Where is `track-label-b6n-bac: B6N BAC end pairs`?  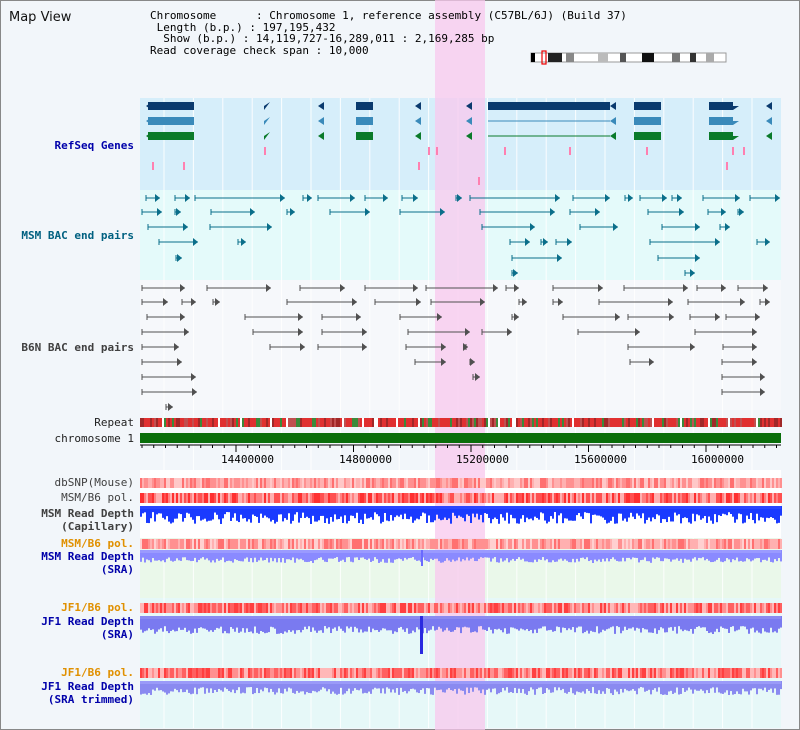
track-label-b6n-bac: B6N BAC end pairs is located at coordinates (77, 347).